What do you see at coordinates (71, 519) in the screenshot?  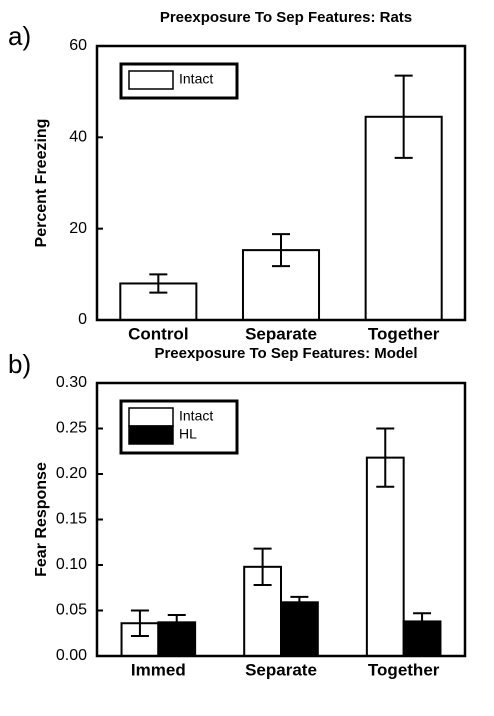 I see `y-tick-label: 0.15` at bounding box center [71, 519].